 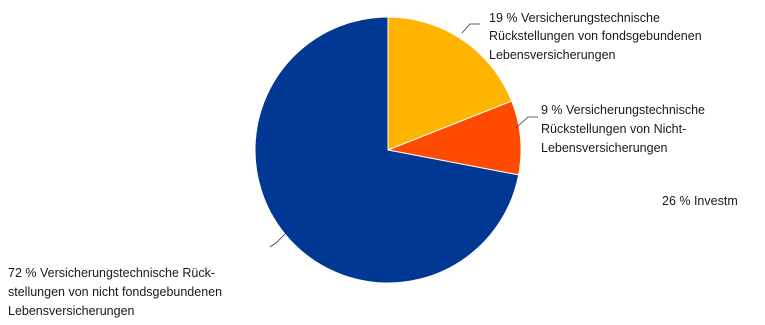 What do you see at coordinates (613, 129) in the screenshot?
I see `slice-label-2-line-2: Rückstellungen von Nicht-` at bounding box center [613, 129].